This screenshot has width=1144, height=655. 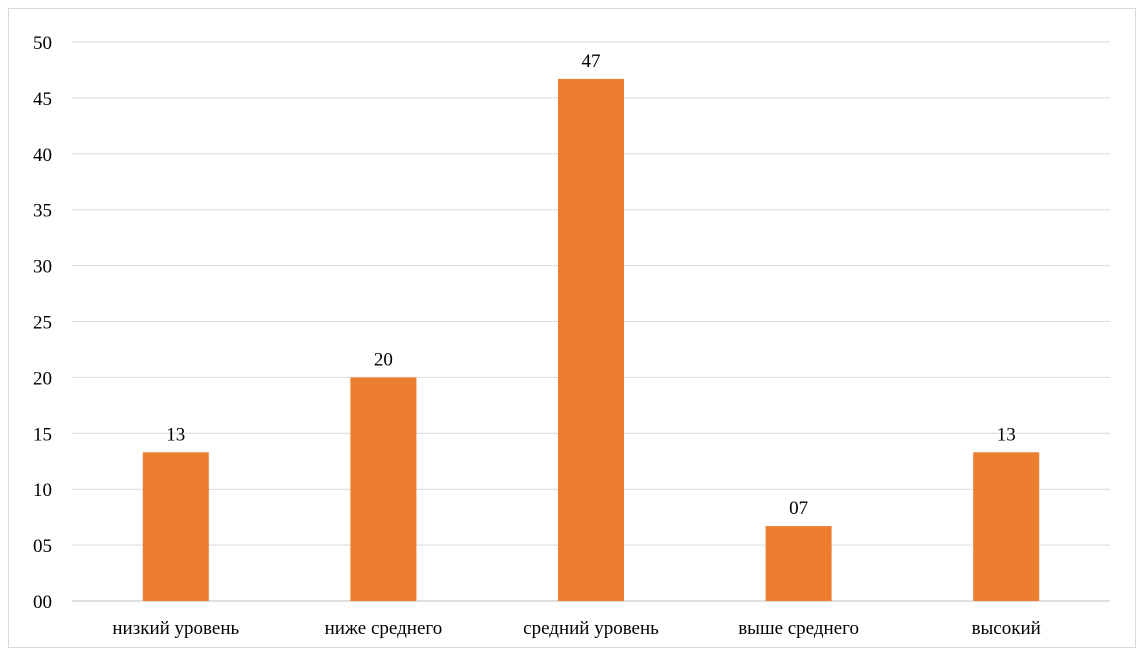 What do you see at coordinates (42, 546) in the screenshot?
I see `y-tick-label: 05` at bounding box center [42, 546].